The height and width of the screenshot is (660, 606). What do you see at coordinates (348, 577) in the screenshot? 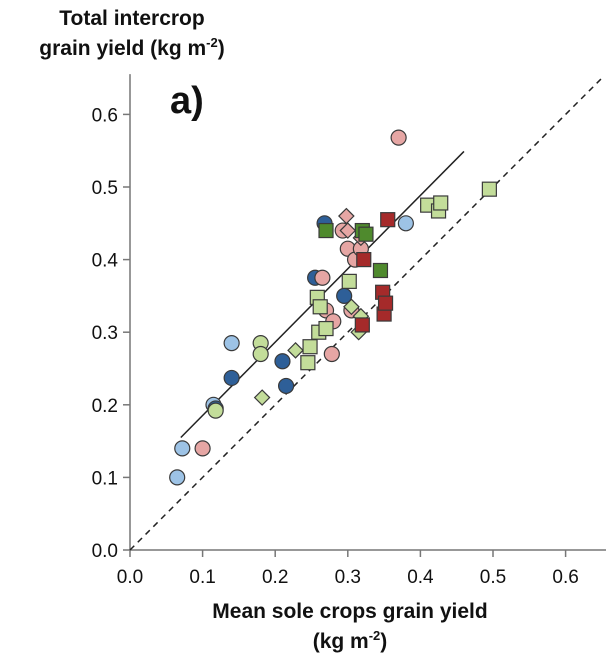
I see `x-tick-label: 0.3` at bounding box center [348, 577].